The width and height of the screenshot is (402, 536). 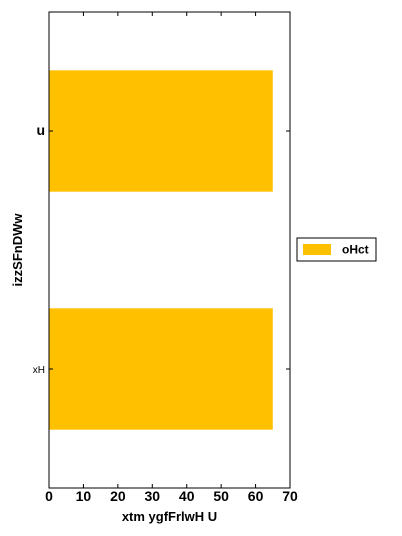 I want to click on legend-box, so click(x=336, y=249).